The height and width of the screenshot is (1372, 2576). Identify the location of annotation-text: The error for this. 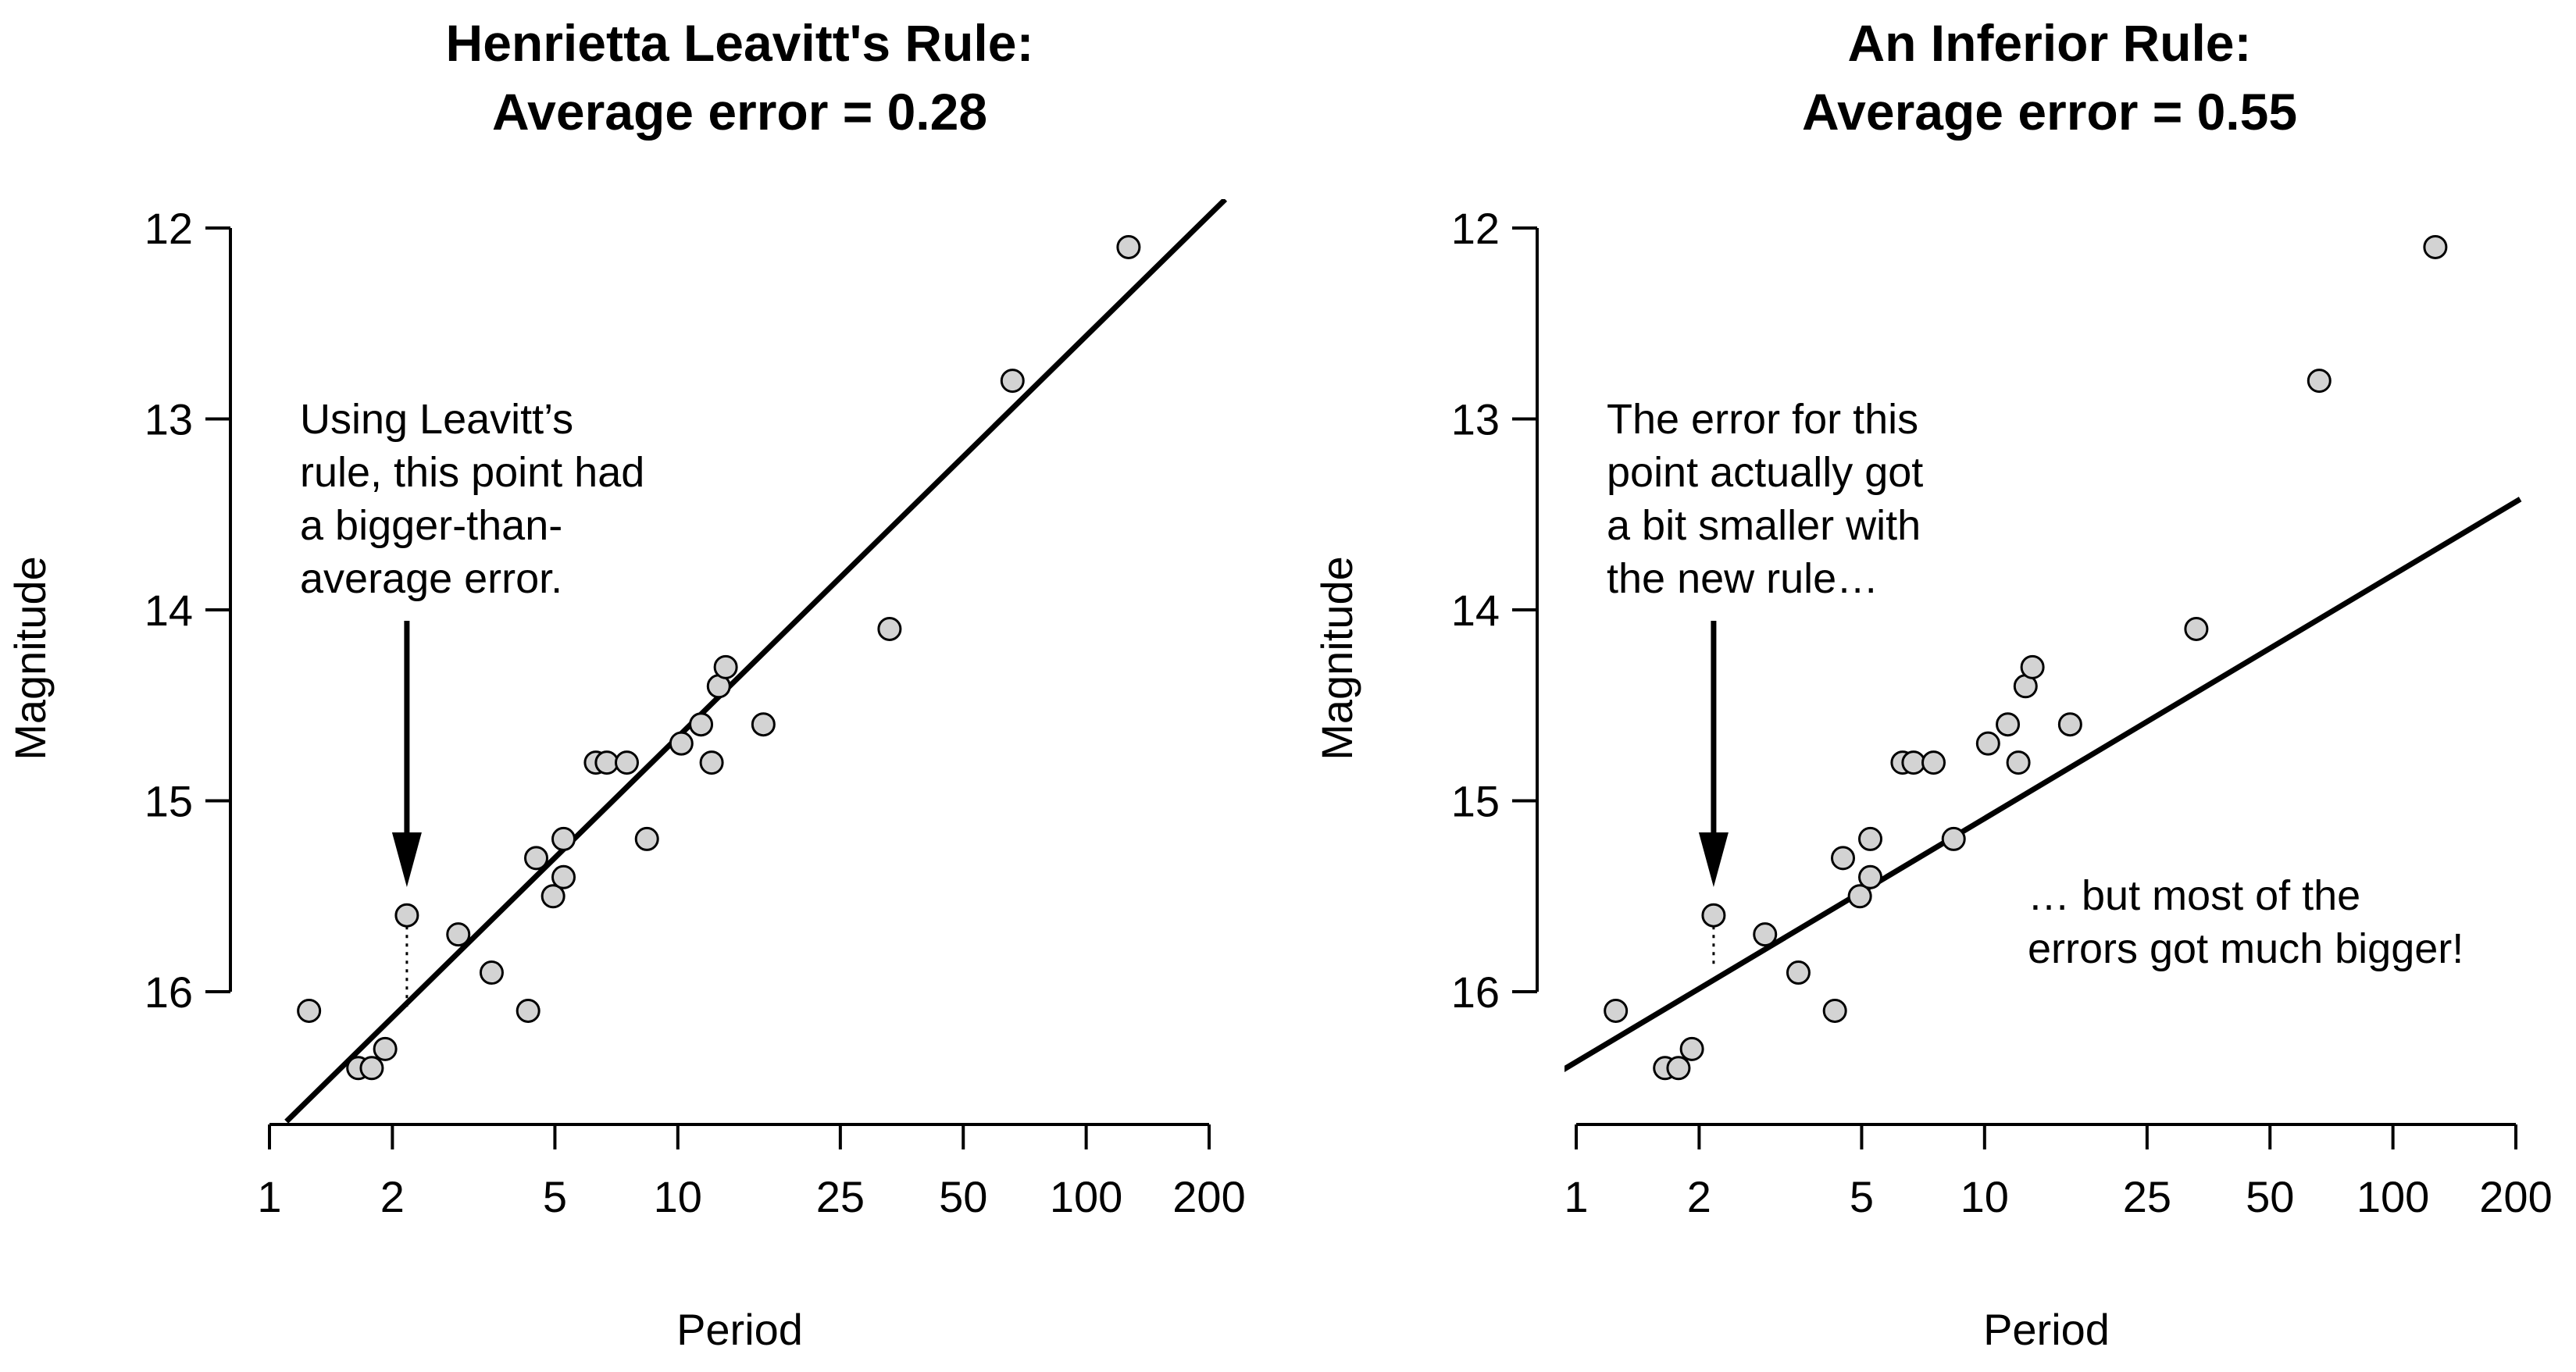
(1762, 419).